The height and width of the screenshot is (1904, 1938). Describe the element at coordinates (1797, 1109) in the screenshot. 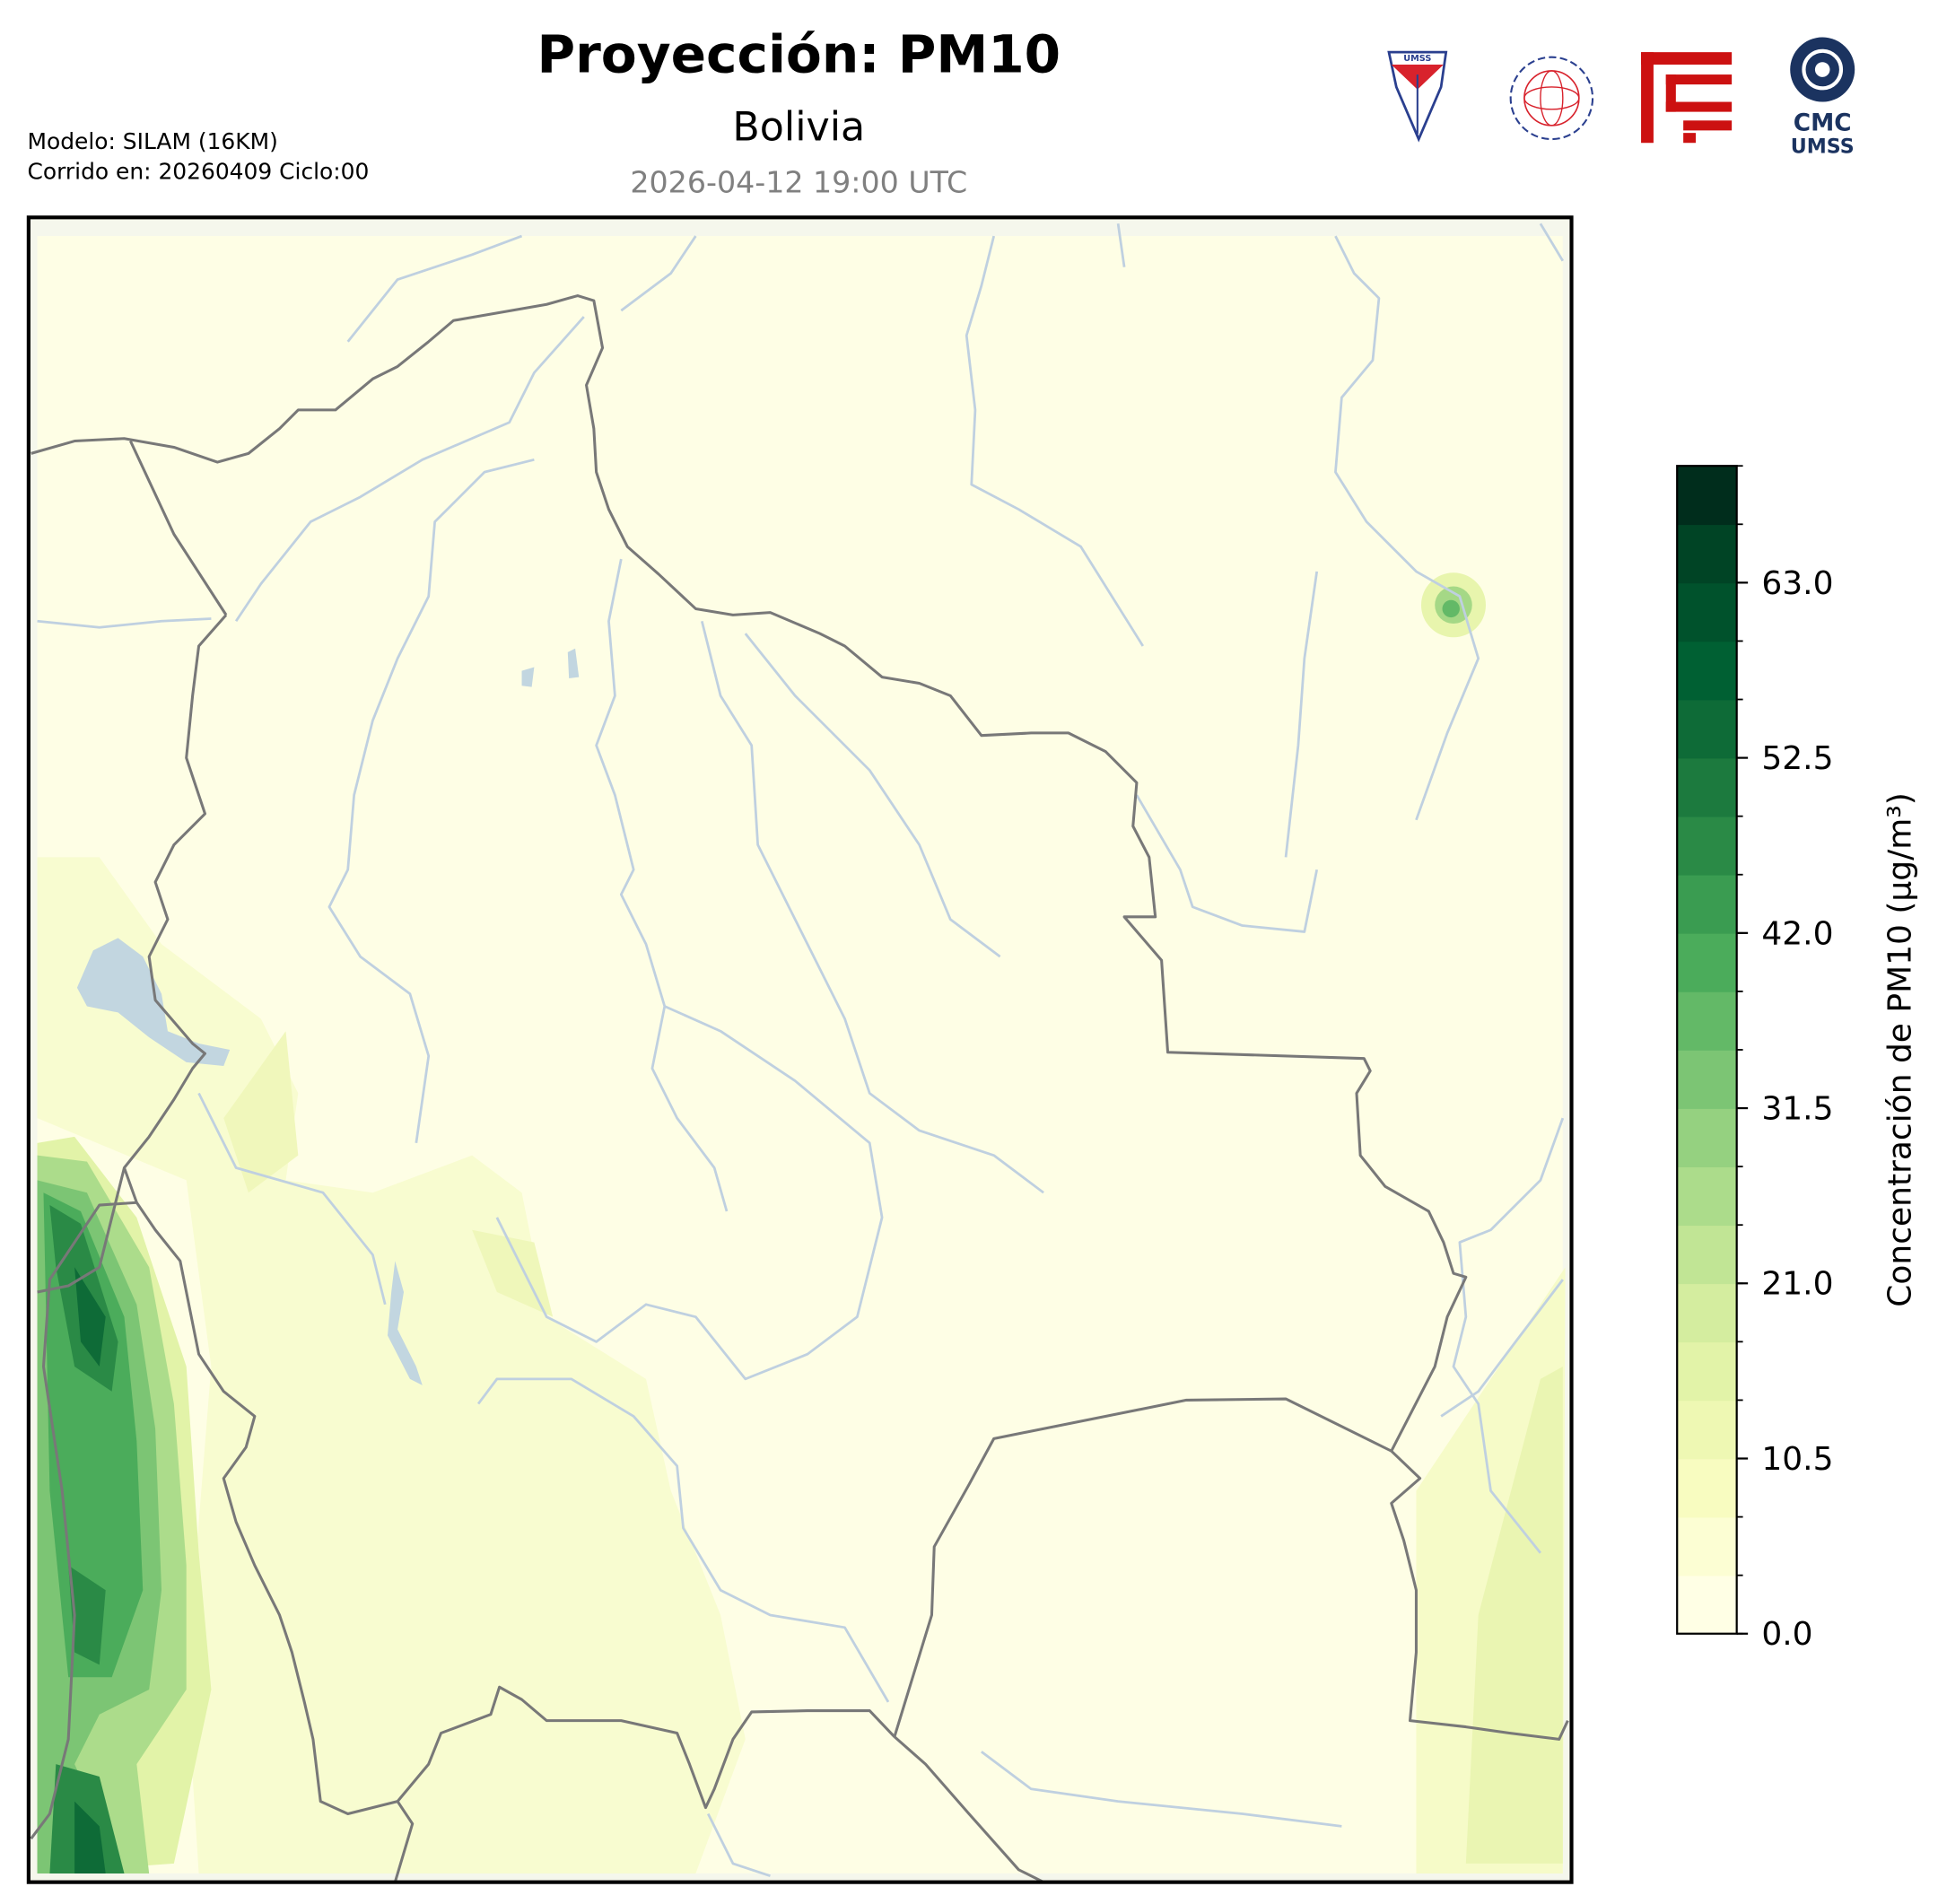

I see `tick-label: 31.5` at that location.